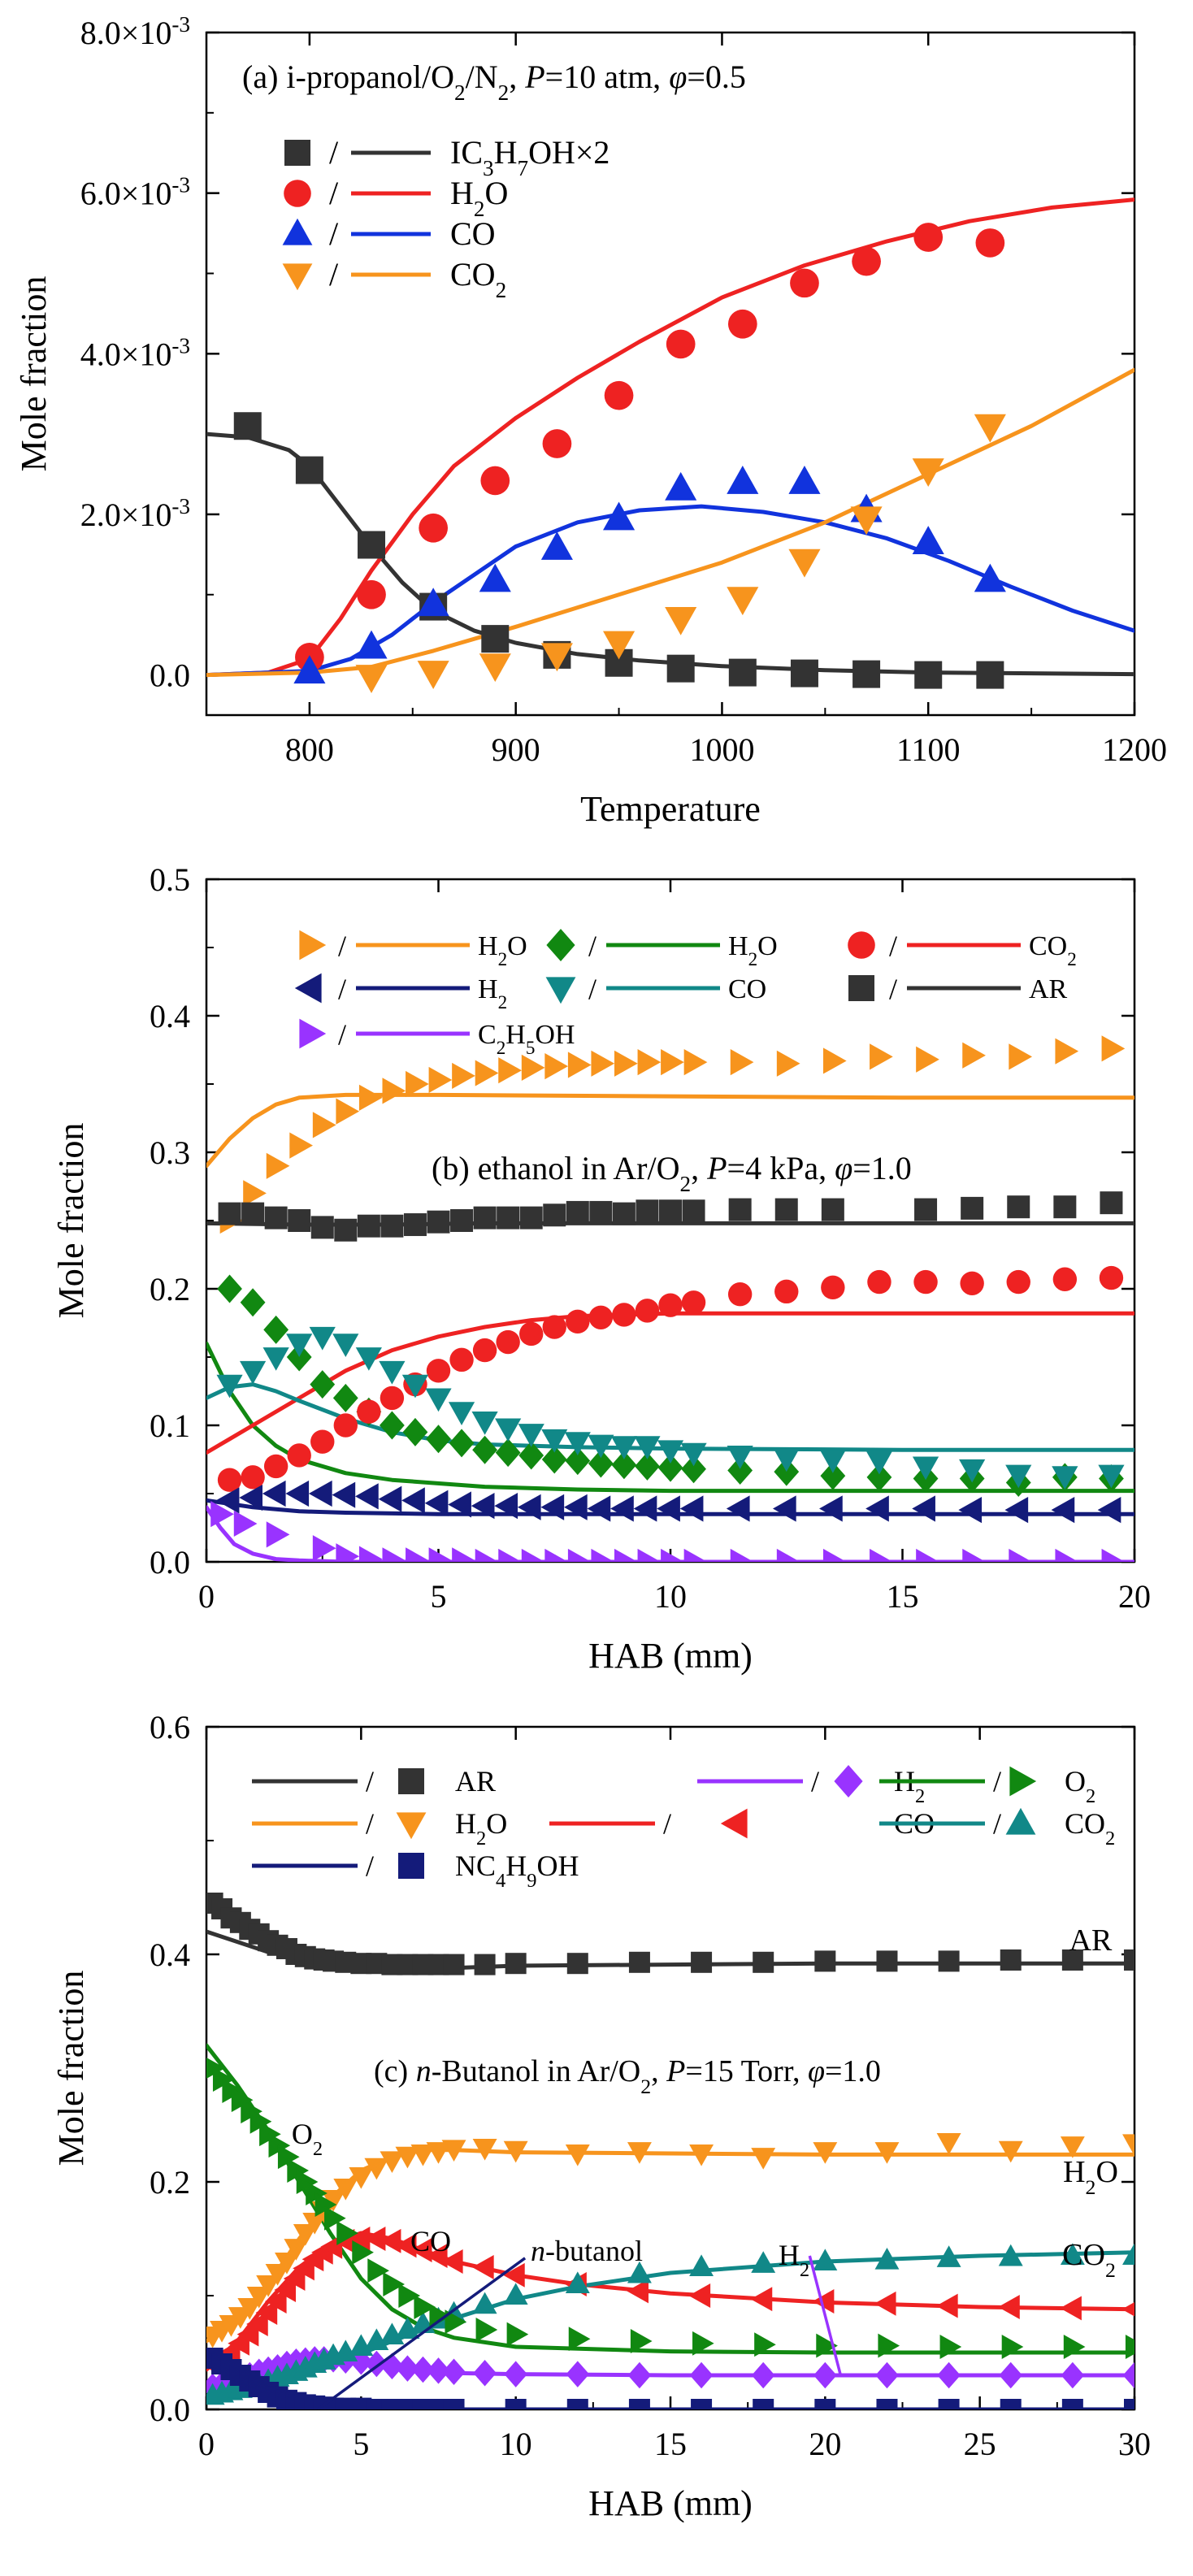 The image size is (1193, 2576). What do you see at coordinates (297, 277) in the screenshot?
I see `legend-marker-co2` at bounding box center [297, 277].